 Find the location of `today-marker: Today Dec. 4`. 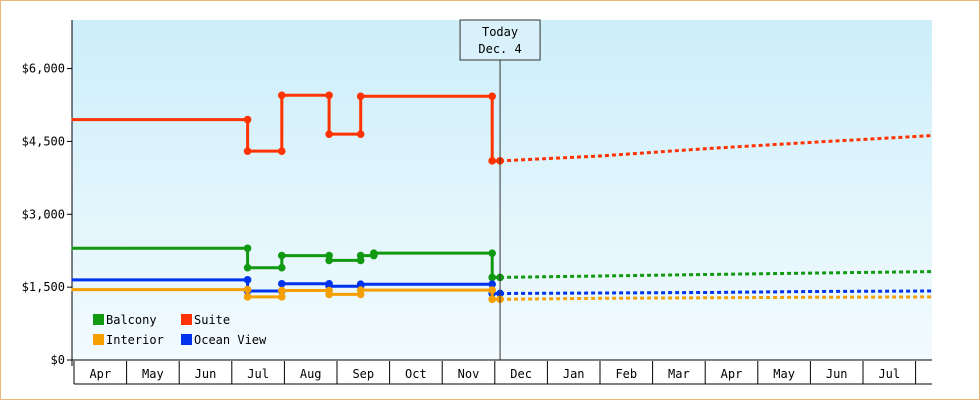

today-marker: Today Dec. 4 is located at coordinates (500, 189).